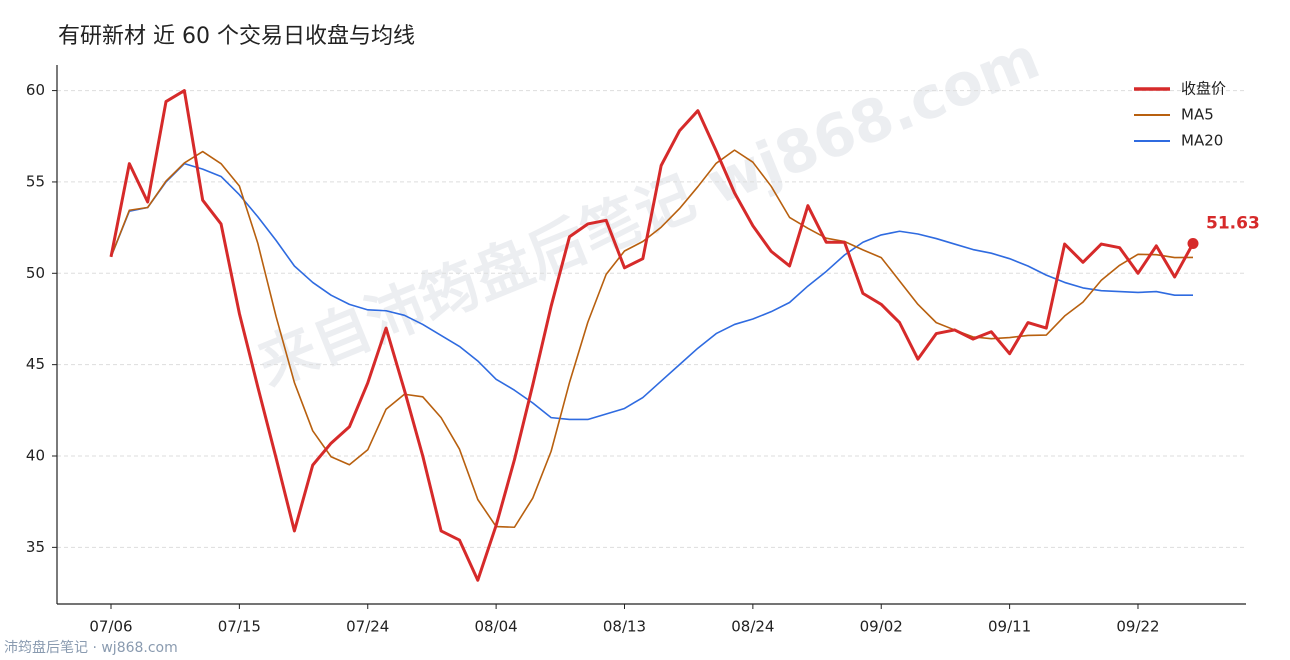 This screenshot has height=660, width=1290. Describe the element at coordinates (35, 90) in the screenshot. I see `y-tick-label: 60` at that location.